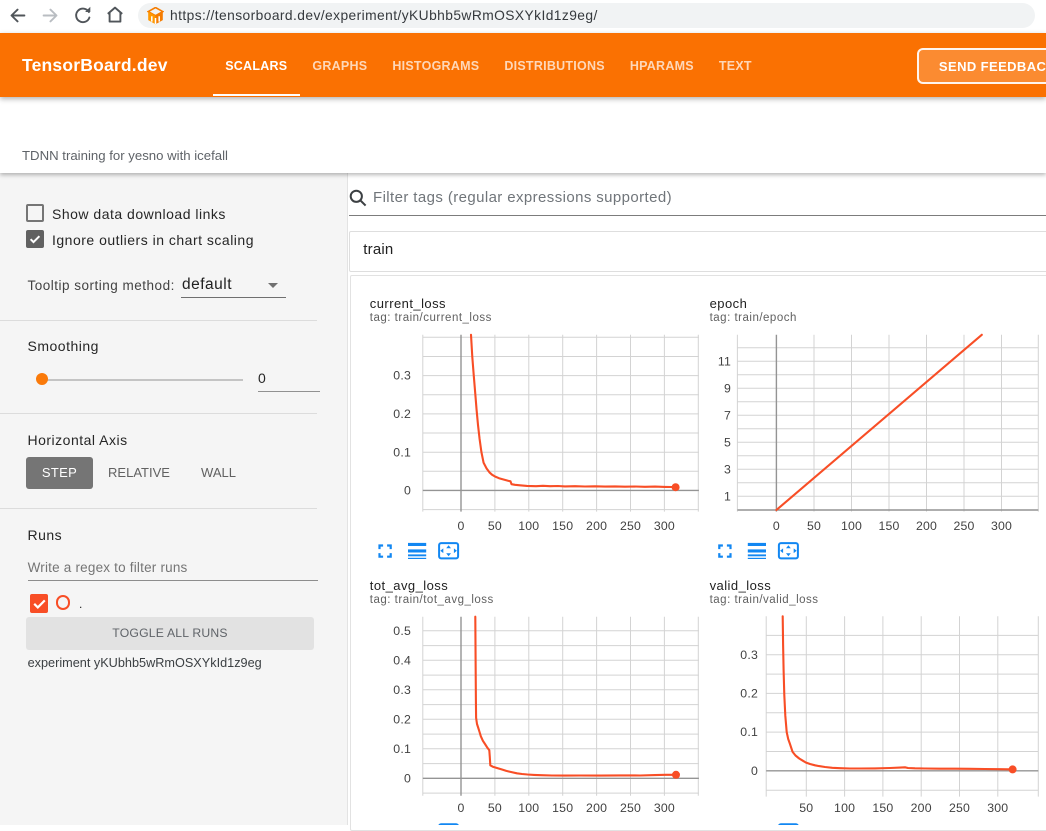 This screenshot has height=831, width=1046. Describe the element at coordinates (727, 442) in the screenshot. I see `svg-text: 5` at that location.